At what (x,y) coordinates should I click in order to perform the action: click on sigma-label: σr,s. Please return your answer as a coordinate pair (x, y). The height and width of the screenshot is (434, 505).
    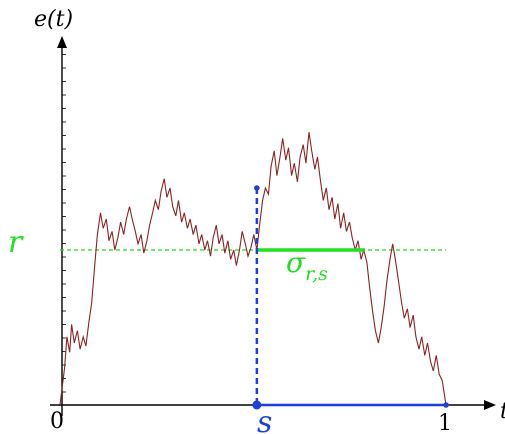
    Looking at the image, I should click on (307, 265).